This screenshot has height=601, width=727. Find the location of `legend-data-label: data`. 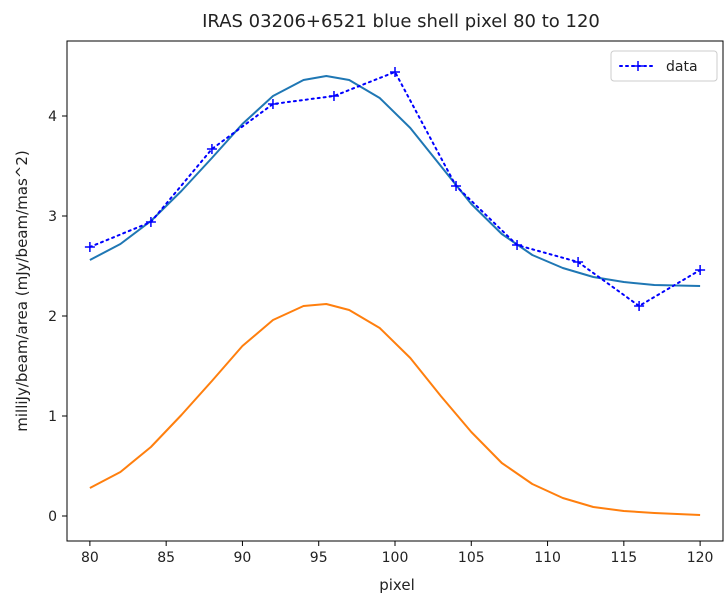

legend-data-label: data is located at coordinates (682, 67).